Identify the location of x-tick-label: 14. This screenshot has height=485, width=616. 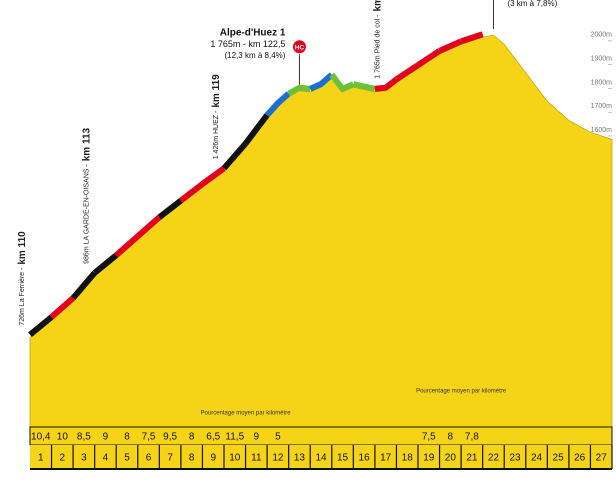
(321, 458).